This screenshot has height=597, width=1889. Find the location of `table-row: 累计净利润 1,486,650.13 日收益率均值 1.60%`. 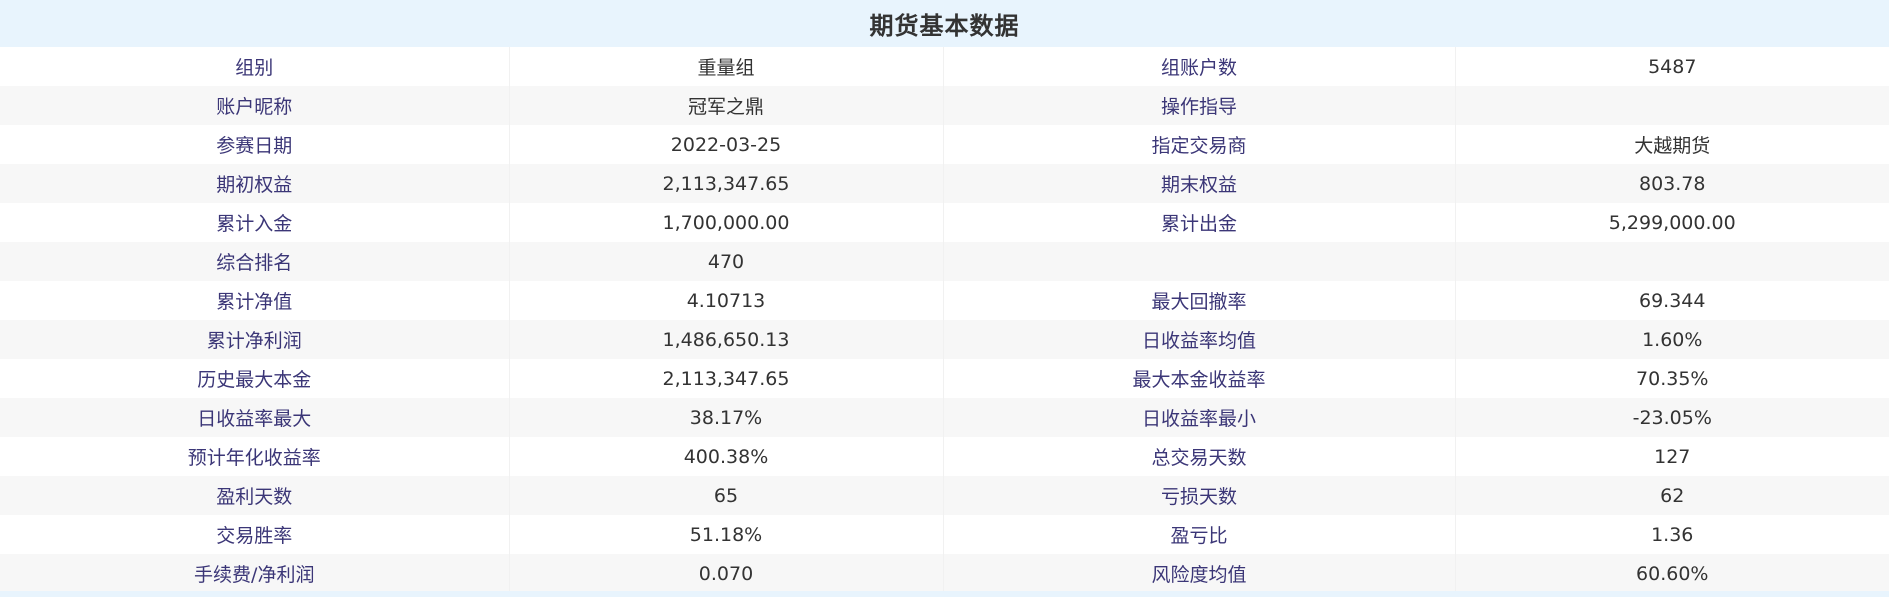

table-row: 累计净利润 1,486,650.13 日收益率均值 1.60% is located at coordinates (944, 339).